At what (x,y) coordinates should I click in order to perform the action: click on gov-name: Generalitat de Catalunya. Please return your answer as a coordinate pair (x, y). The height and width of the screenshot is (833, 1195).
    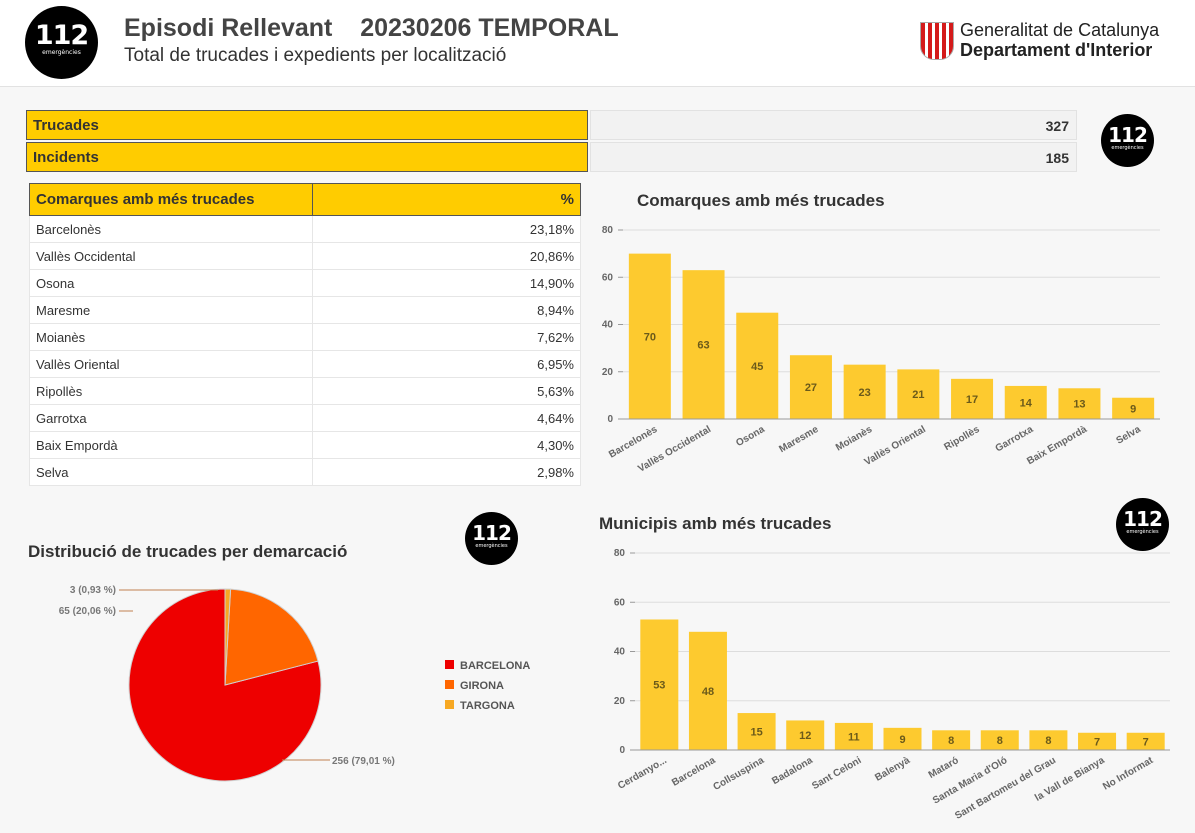
    Looking at the image, I should click on (1060, 30).